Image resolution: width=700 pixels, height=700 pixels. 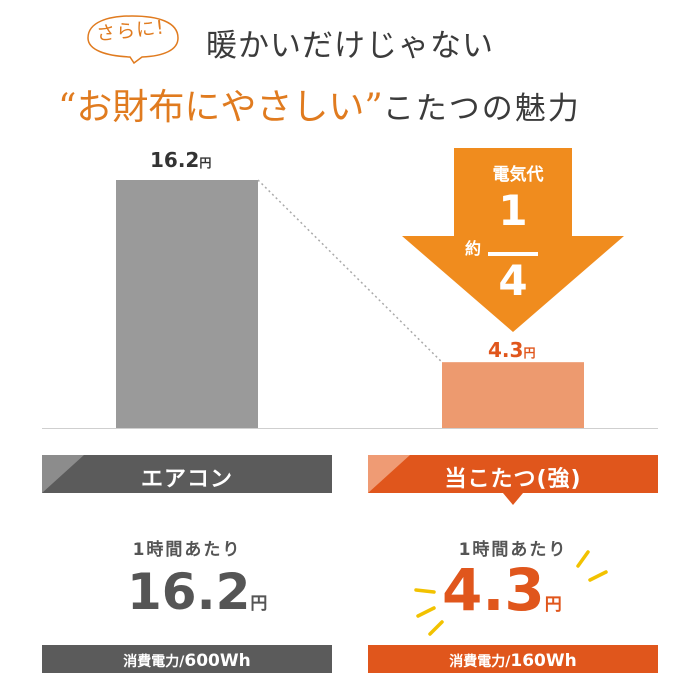 I want to click on power-info-aircon: 消費電力/600Wh, so click(x=187, y=661).